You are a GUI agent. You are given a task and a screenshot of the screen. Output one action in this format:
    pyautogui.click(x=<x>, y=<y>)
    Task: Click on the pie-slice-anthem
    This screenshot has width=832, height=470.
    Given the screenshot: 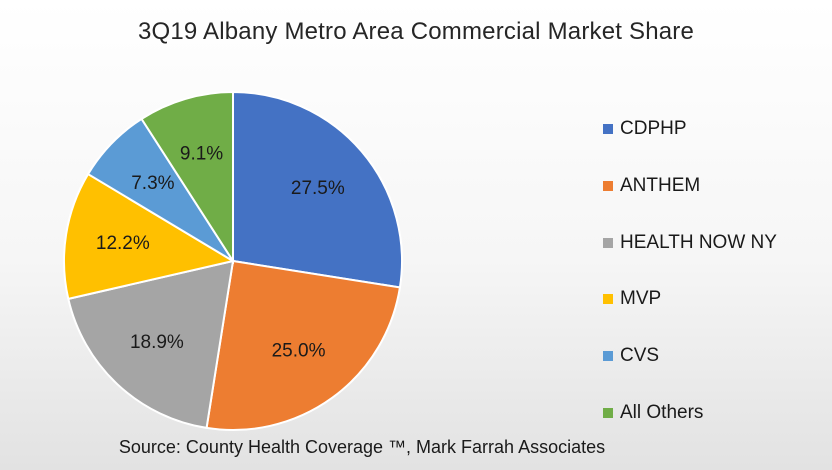 What is the action you would take?
    pyautogui.click(x=303, y=345)
    